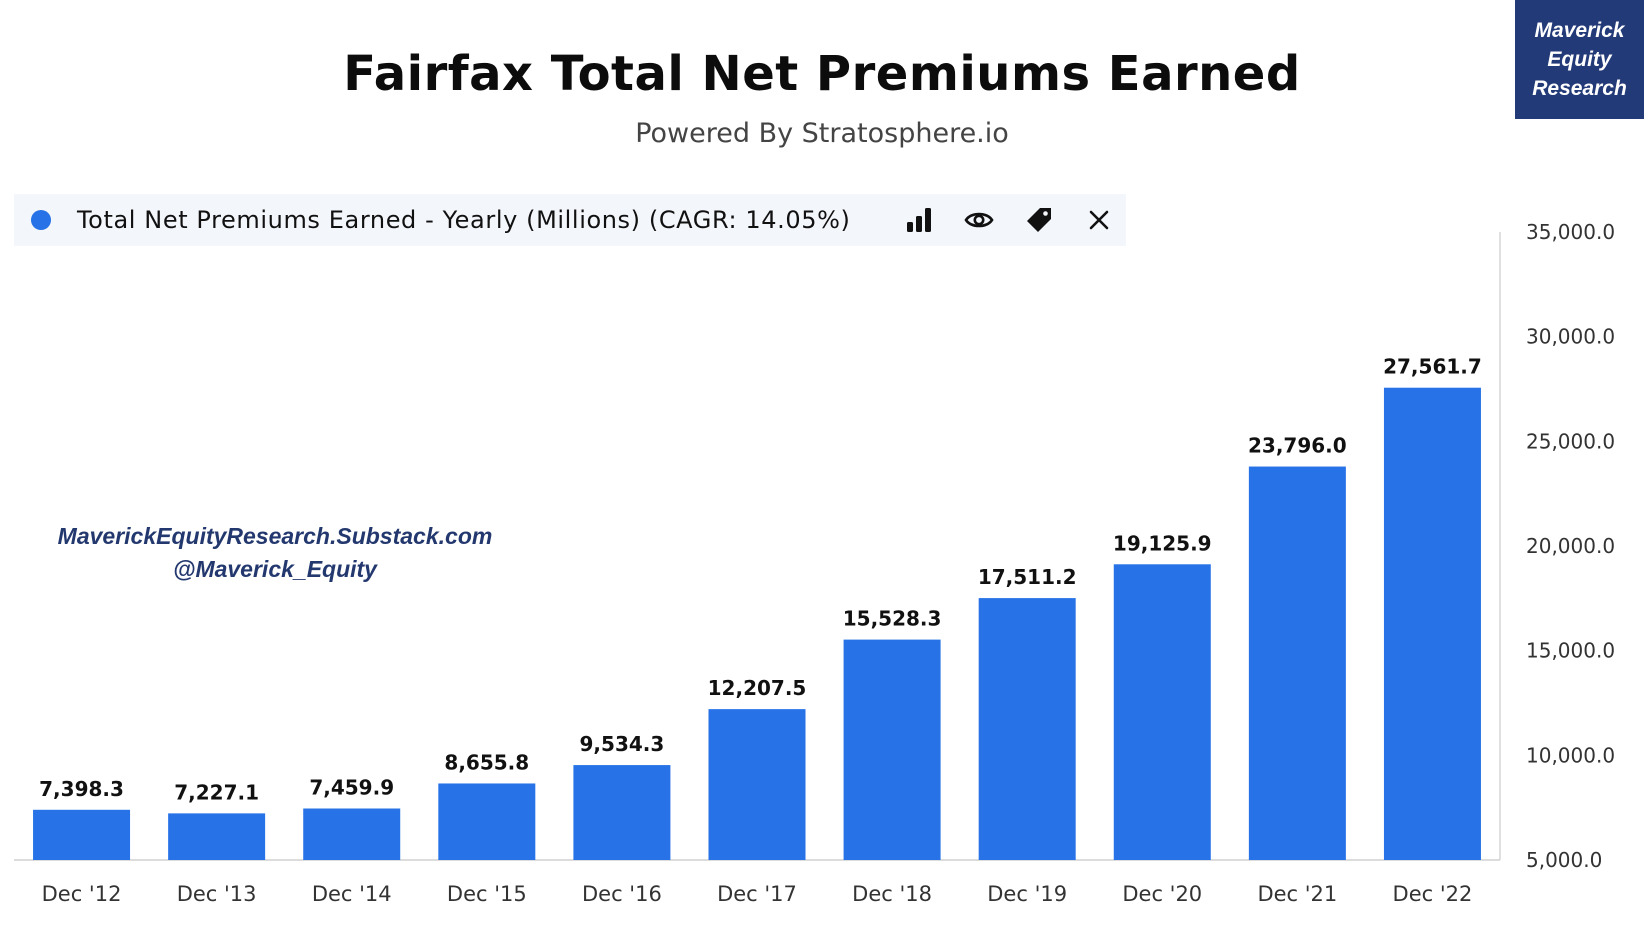  I want to click on y-tick-label: 10,000.0, so click(1570, 755).